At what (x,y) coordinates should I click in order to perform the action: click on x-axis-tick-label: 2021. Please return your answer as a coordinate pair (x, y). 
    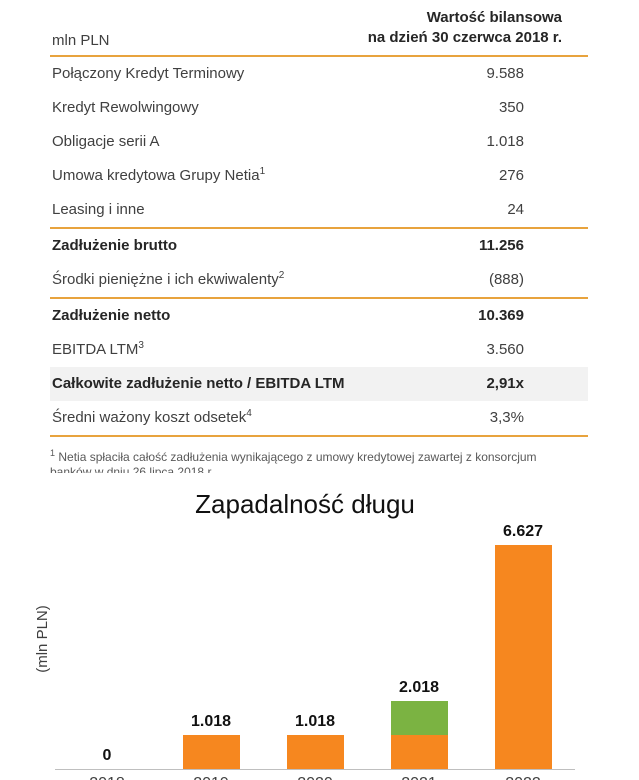
    Looking at the image, I should click on (419, 777).